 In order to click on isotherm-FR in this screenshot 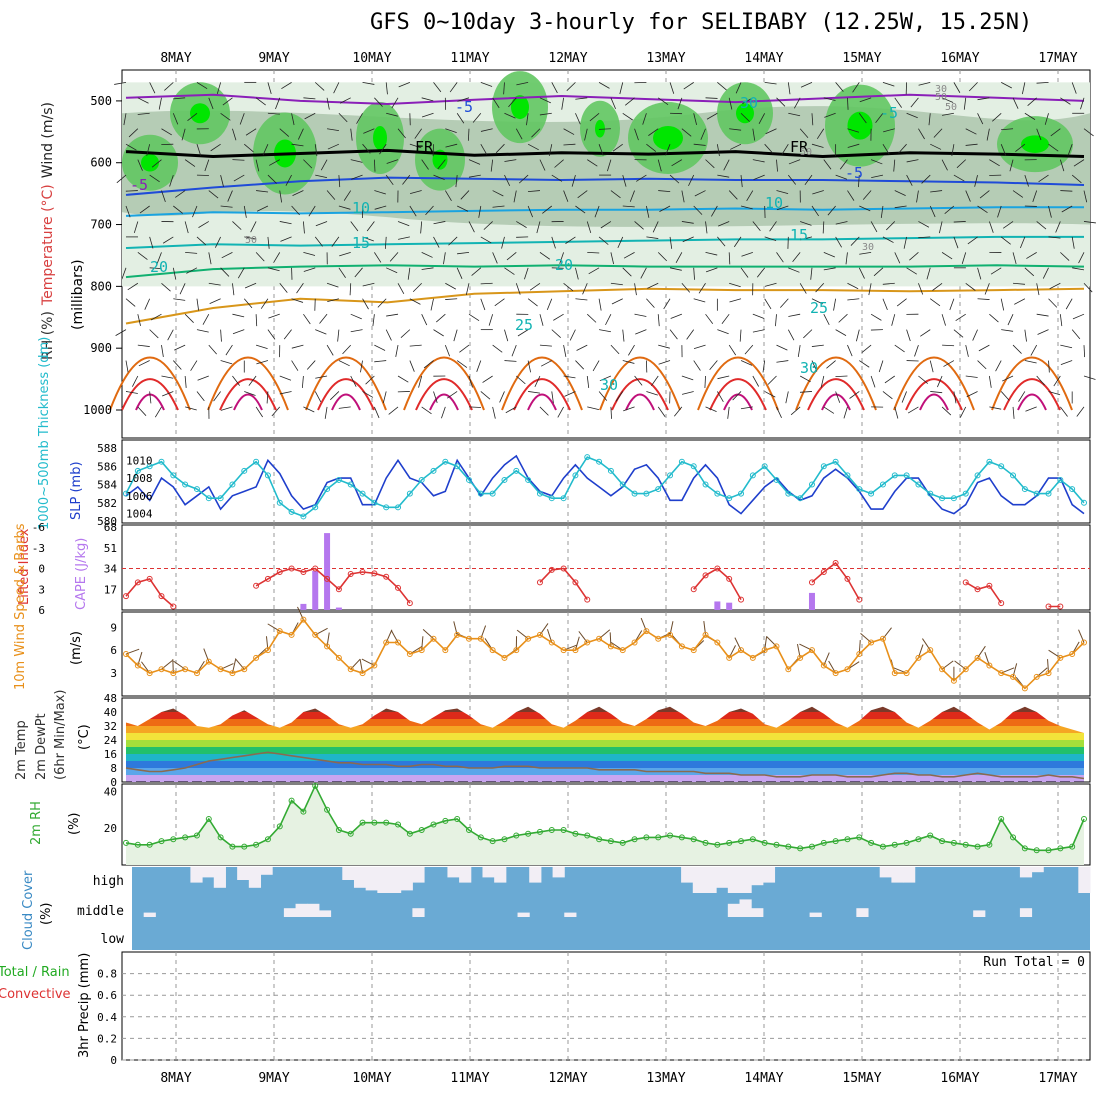, I will do `click(605, 153)`.